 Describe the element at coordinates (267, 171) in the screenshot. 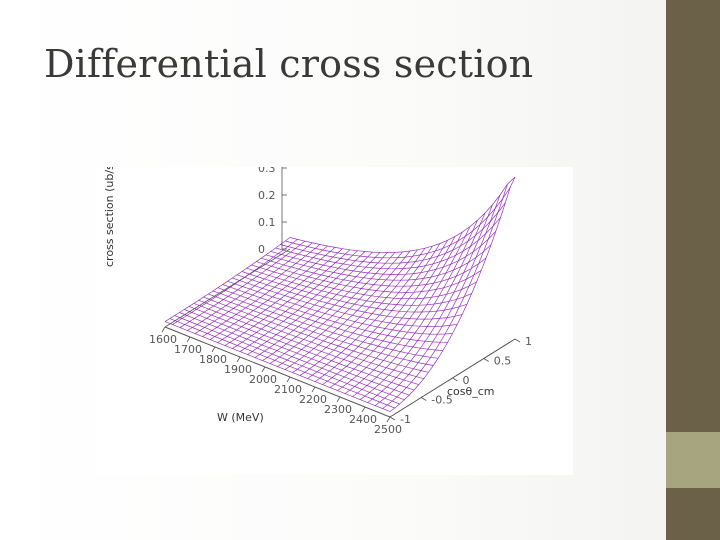

I see `z-tick-label: 0.3` at that location.